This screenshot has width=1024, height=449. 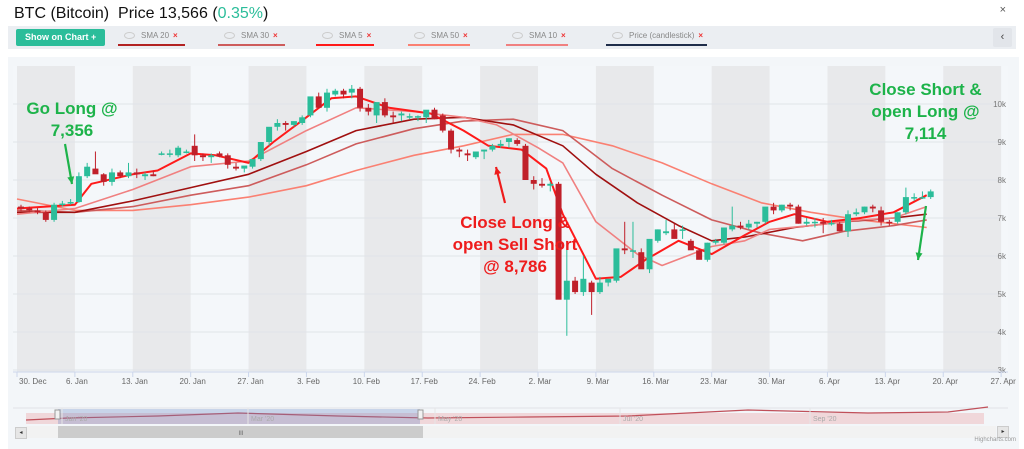 What do you see at coordinates (151, 38) in the screenshot?
I see `indicator-chip: SMA 20 ×` at bounding box center [151, 38].